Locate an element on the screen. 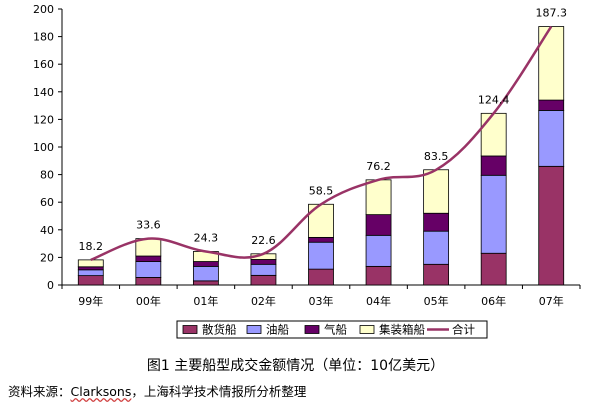 The width and height of the screenshot is (591, 406). x-tick-label: 06年 is located at coordinates (493, 301).